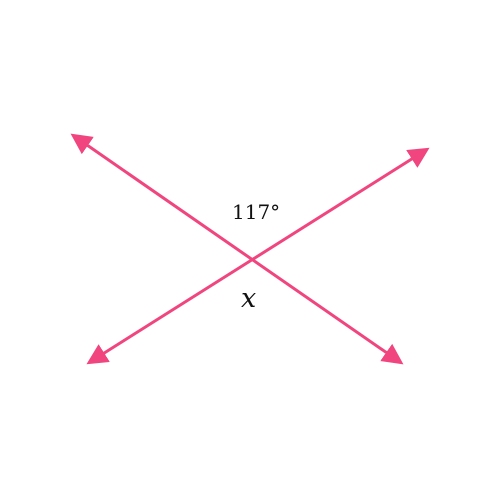 Image resolution: width=500 pixels, height=500 pixels. I want to click on angle-label-unknown: x, so click(248, 298).